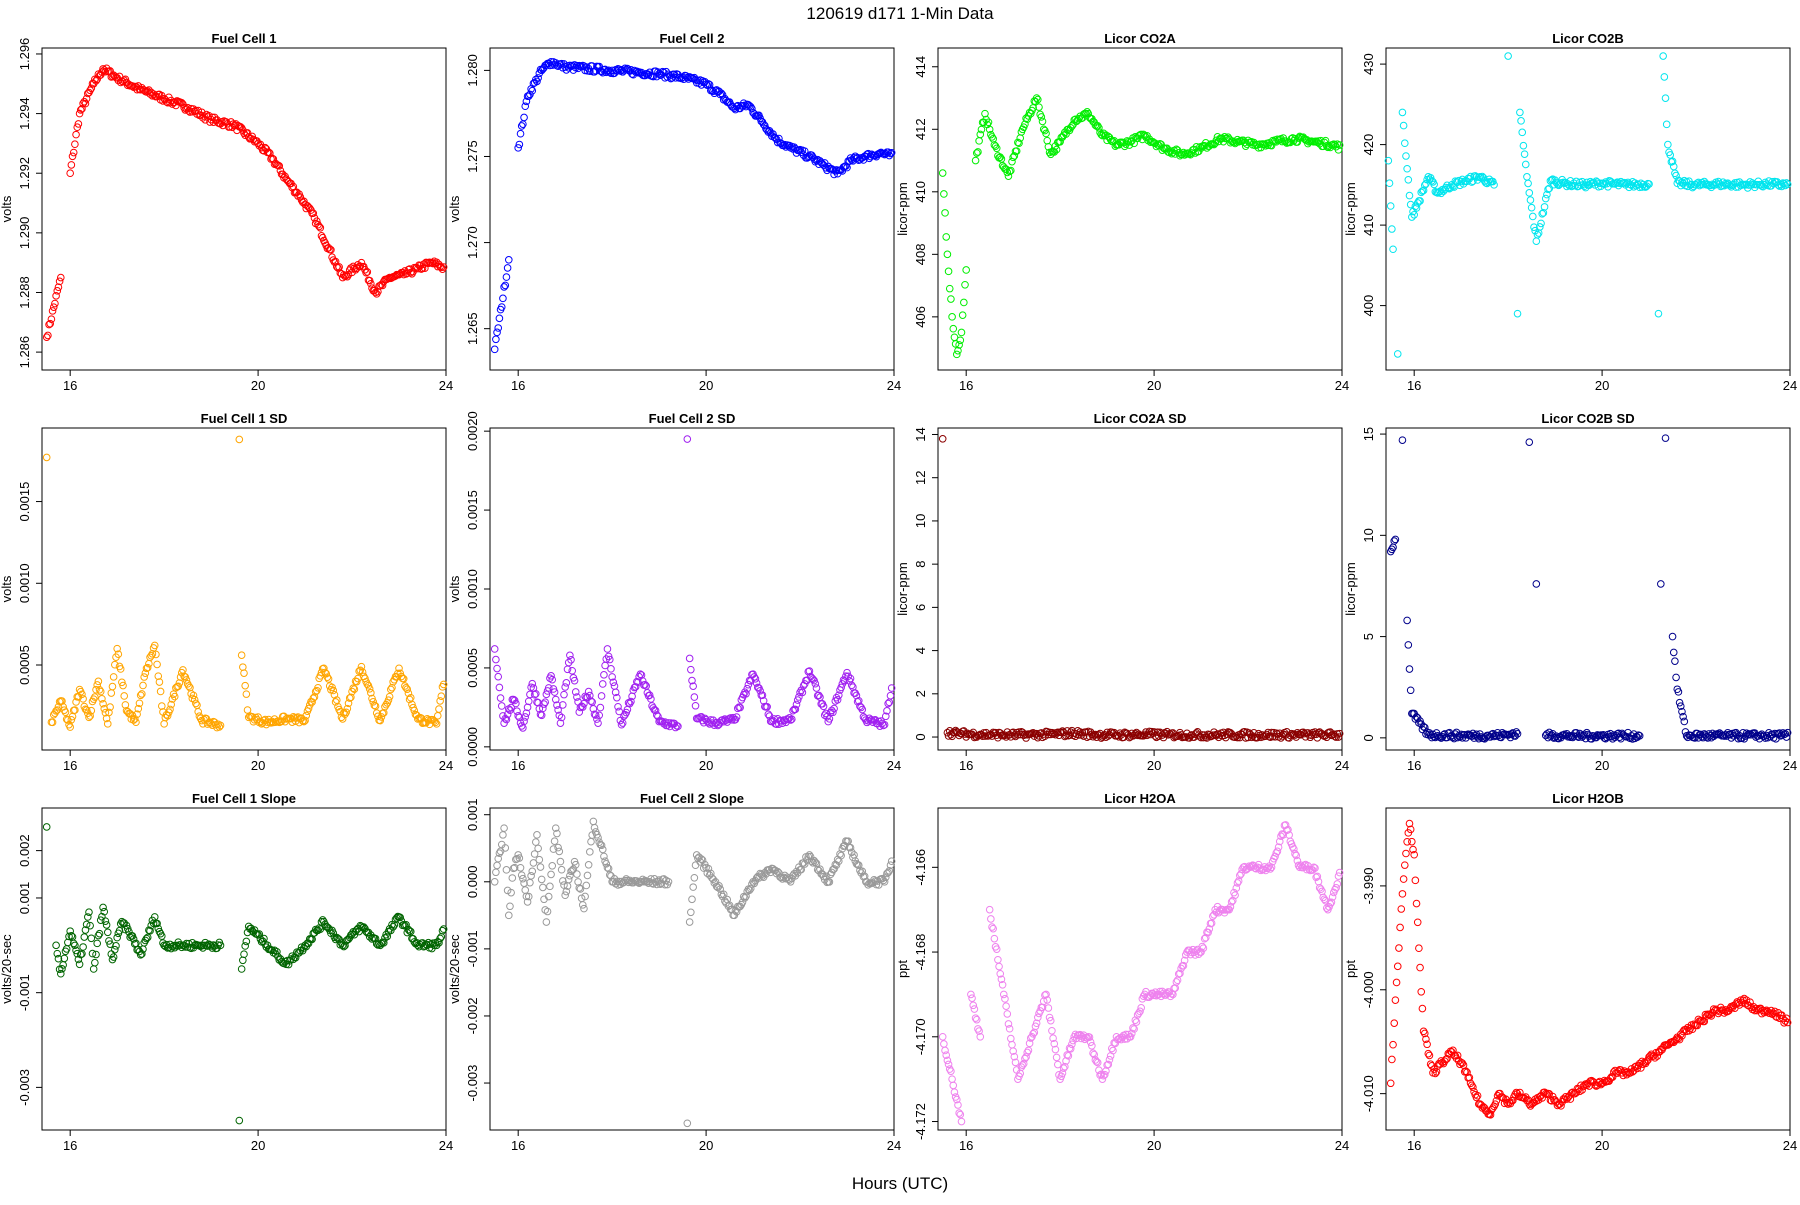 The height and width of the screenshot is (1205, 1800). Describe the element at coordinates (244, 798) in the screenshot. I see `panel-title: Fuel Cell 1 Slope` at that location.